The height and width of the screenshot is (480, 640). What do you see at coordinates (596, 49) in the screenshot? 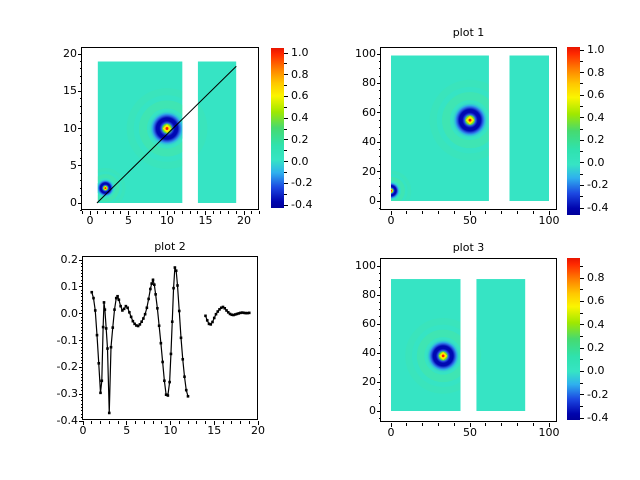
I see `colorbar-tick-label: 1.0` at bounding box center [596, 49].